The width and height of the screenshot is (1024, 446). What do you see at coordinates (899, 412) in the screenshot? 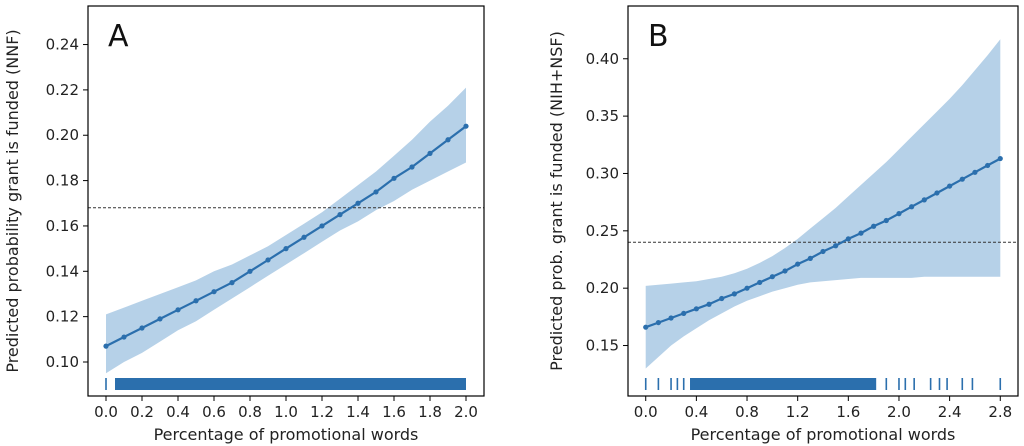
I see `x-tick-label-b: 2.0` at bounding box center [899, 412].